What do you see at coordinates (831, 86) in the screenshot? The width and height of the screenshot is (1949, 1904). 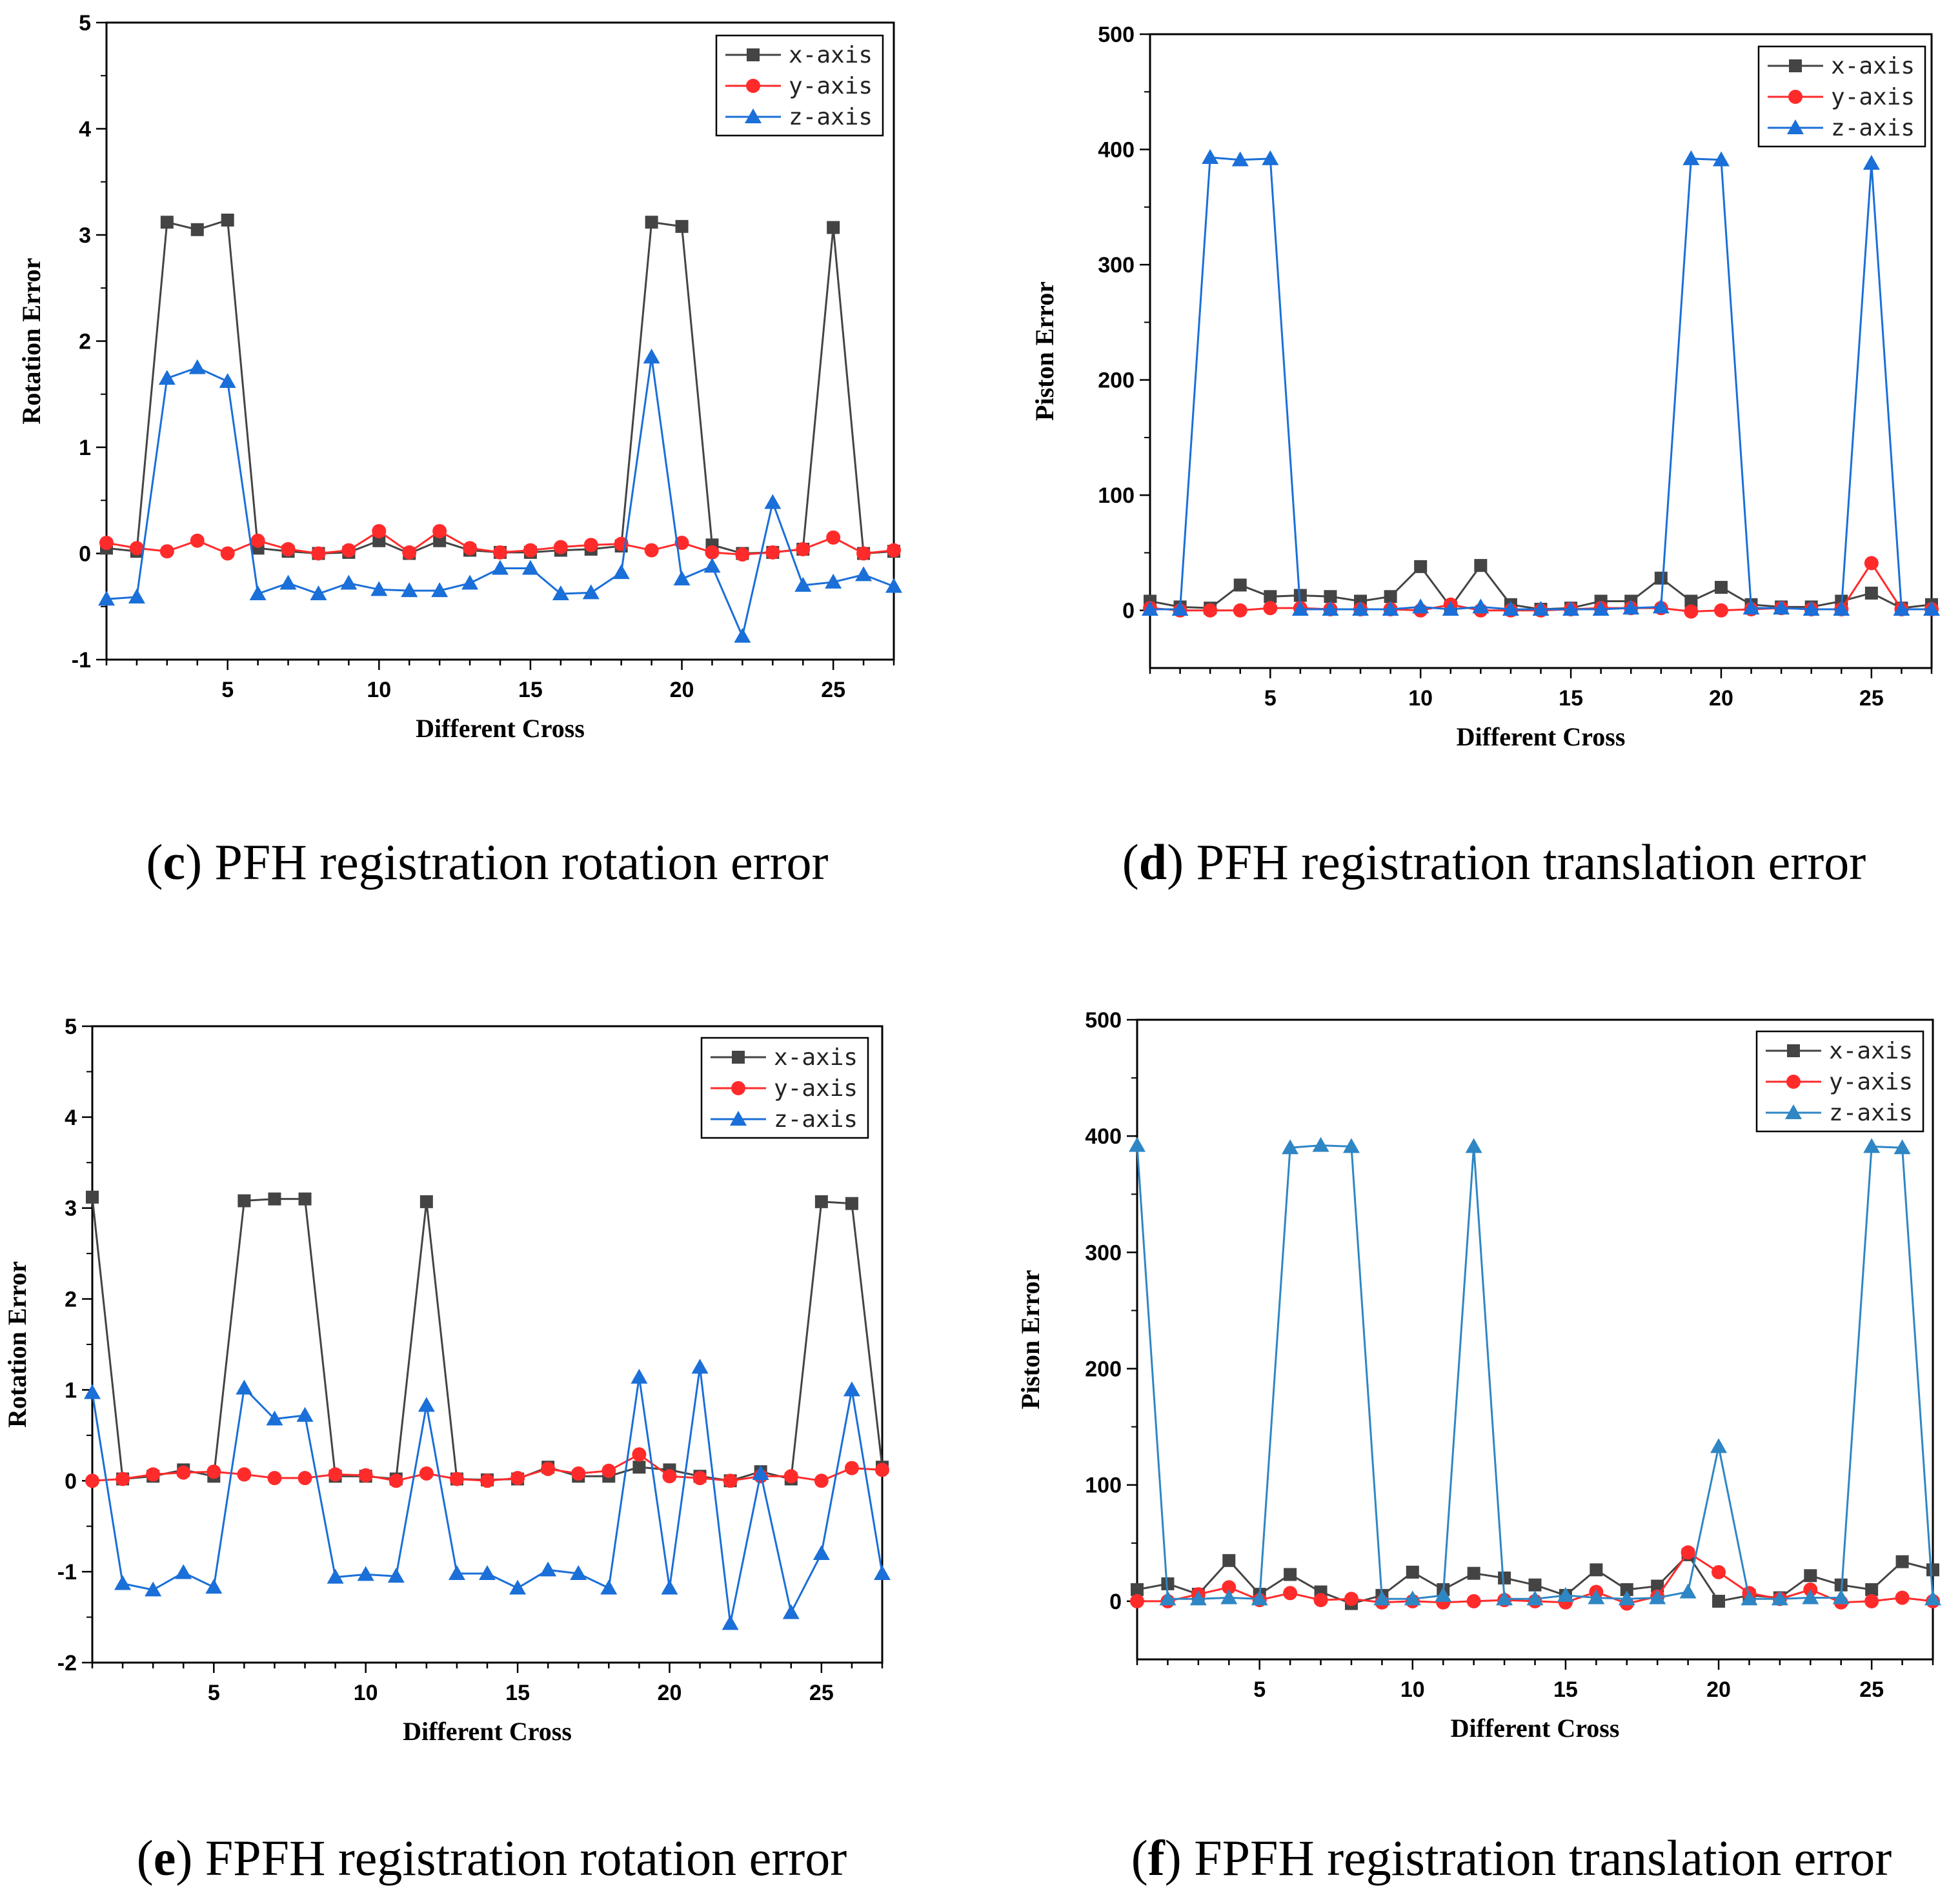 I see `legend-label-y-axis: y-axis` at bounding box center [831, 86].